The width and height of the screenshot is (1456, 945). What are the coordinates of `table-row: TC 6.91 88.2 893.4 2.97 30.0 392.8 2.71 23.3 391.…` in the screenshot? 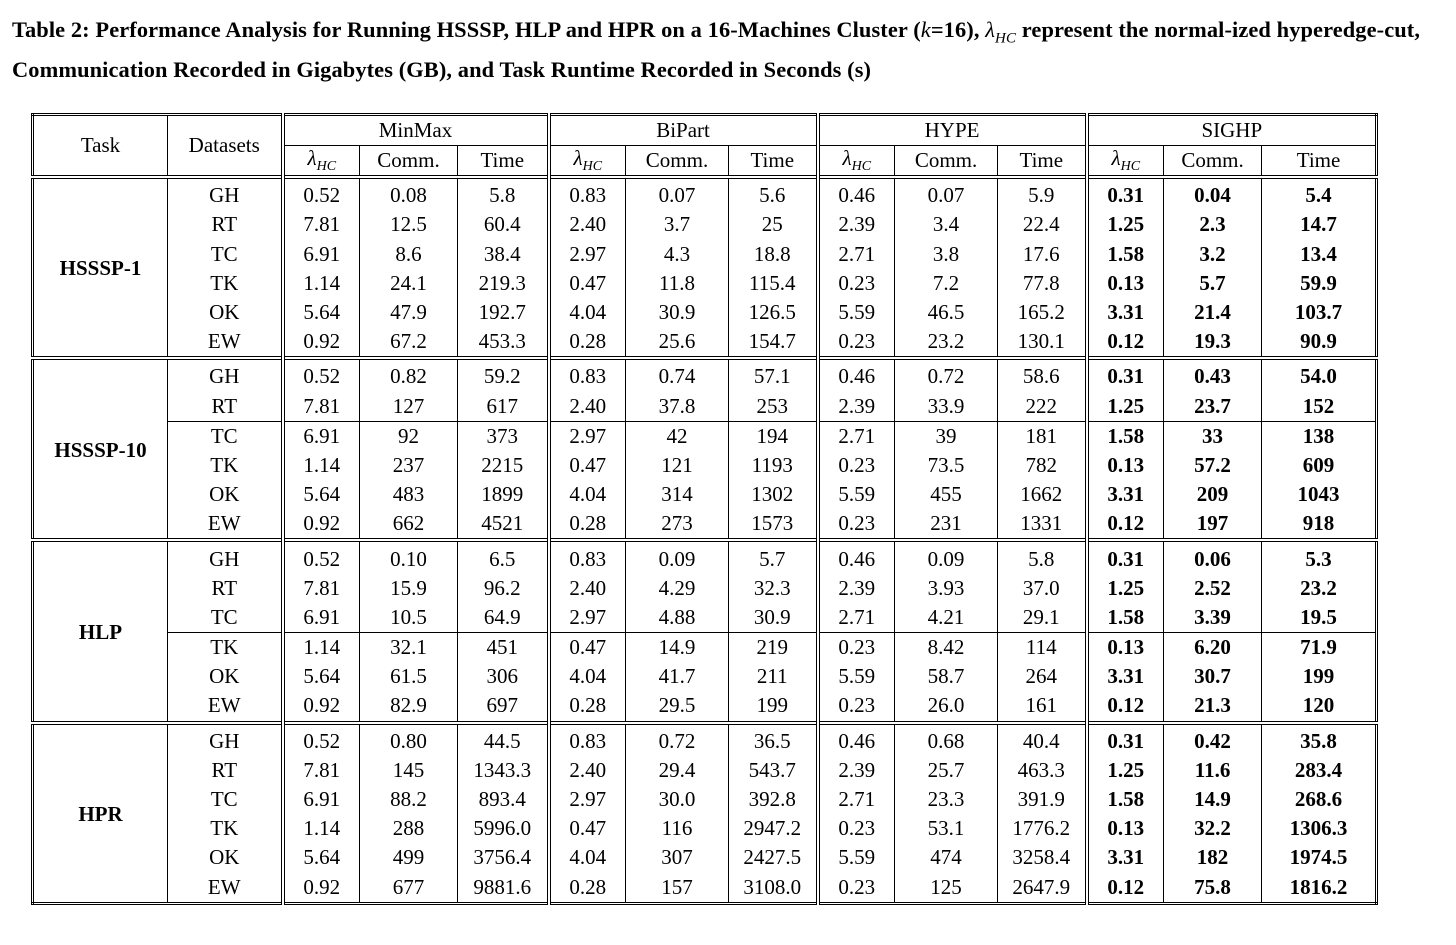 It's located at (705, 799).